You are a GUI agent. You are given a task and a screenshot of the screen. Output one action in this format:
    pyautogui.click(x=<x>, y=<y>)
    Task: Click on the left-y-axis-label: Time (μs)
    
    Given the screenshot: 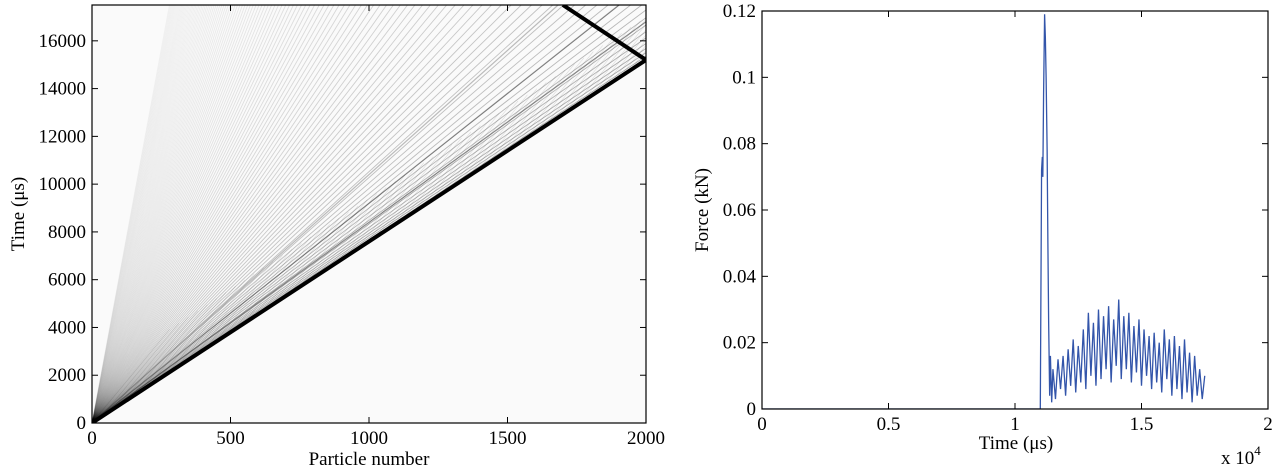 What is the action you would take?
    pyautogui.click(x=18, y=214)
    